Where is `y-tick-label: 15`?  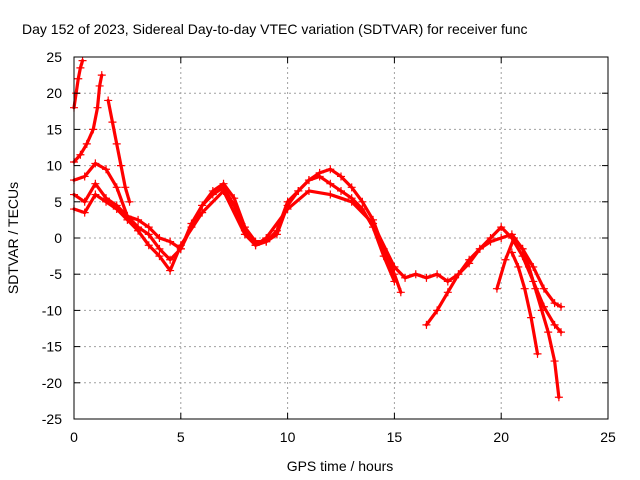
y-tick-label: 15 is located at coordinates (54, 129).